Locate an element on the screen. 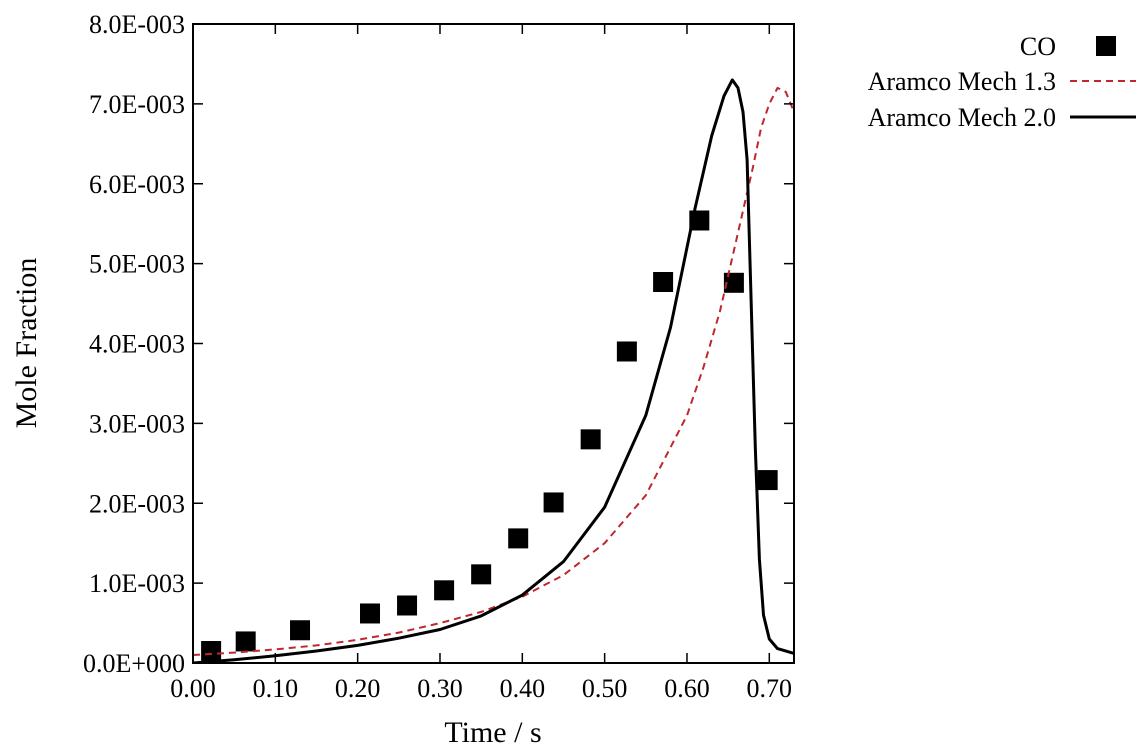  y-tick-label: 1.0E-003 is located at coordinates (137, 583).